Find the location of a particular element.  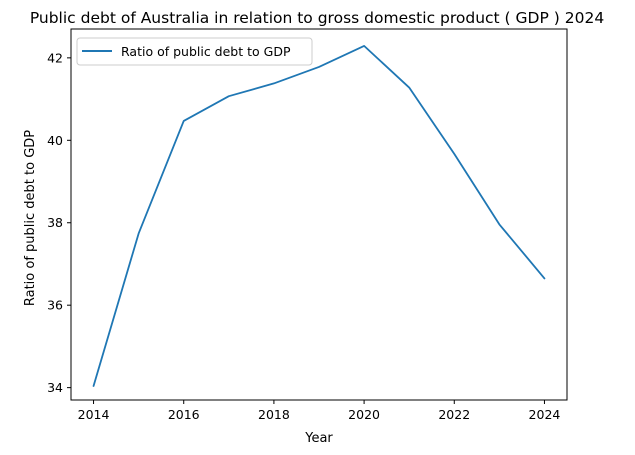

legend-box is located at coordinates (194, 51).